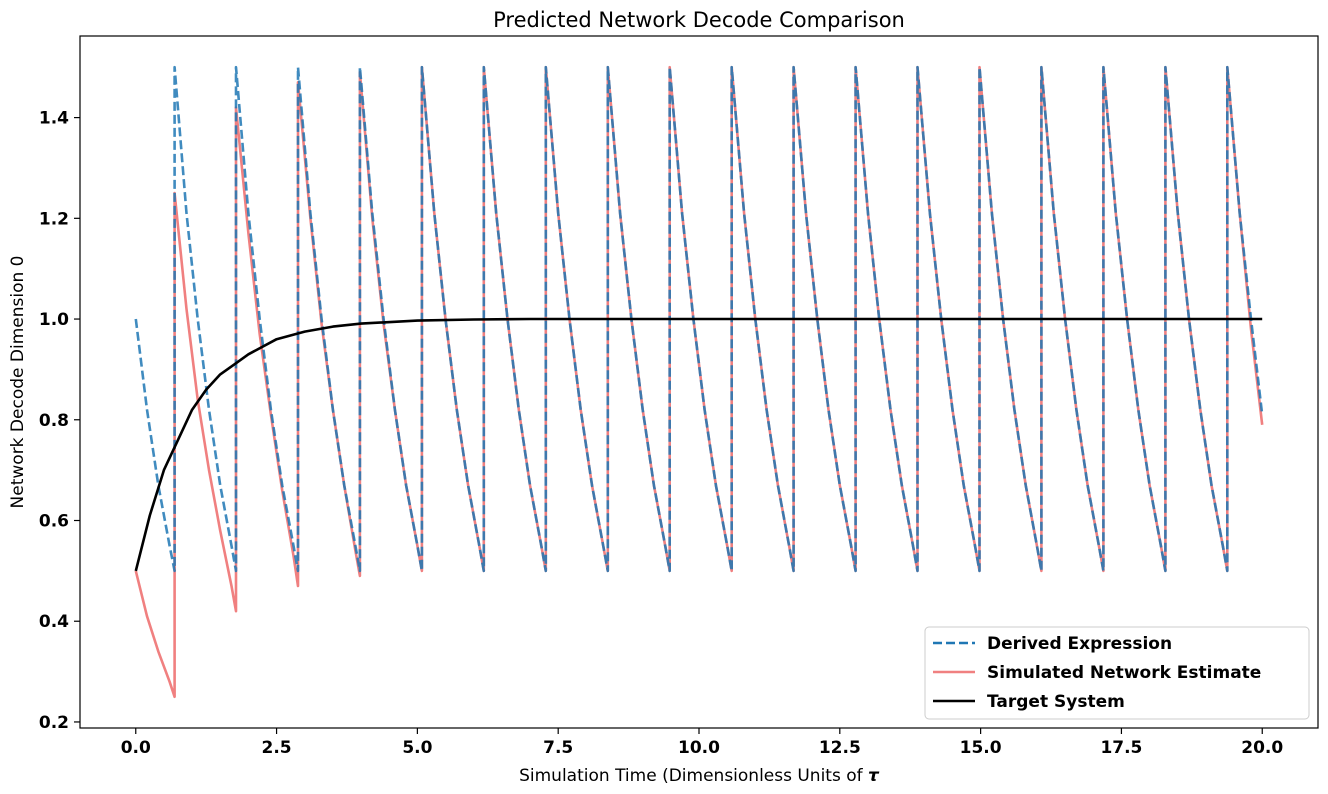  Describe the element at coordinates (18, 382) in the screenshot. I see `y-axis-label: Network Decode Dimension 0` at that location.